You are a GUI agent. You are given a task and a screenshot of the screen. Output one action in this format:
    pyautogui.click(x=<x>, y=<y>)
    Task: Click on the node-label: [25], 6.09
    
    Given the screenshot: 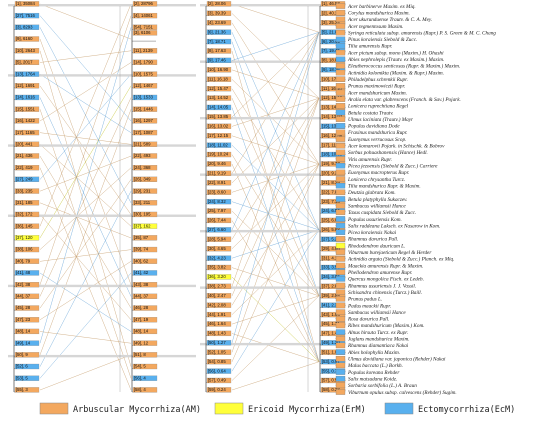 What is the action you would take?
    pyautogui.click(x=331, y=220)
    